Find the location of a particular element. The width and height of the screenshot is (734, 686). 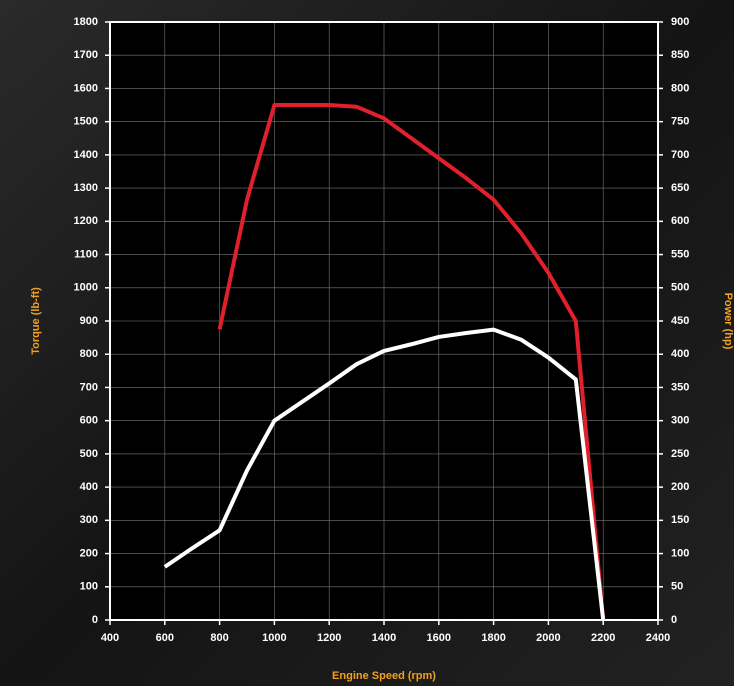

y2-tick-label: 50 is located at coordinates (677, 587).